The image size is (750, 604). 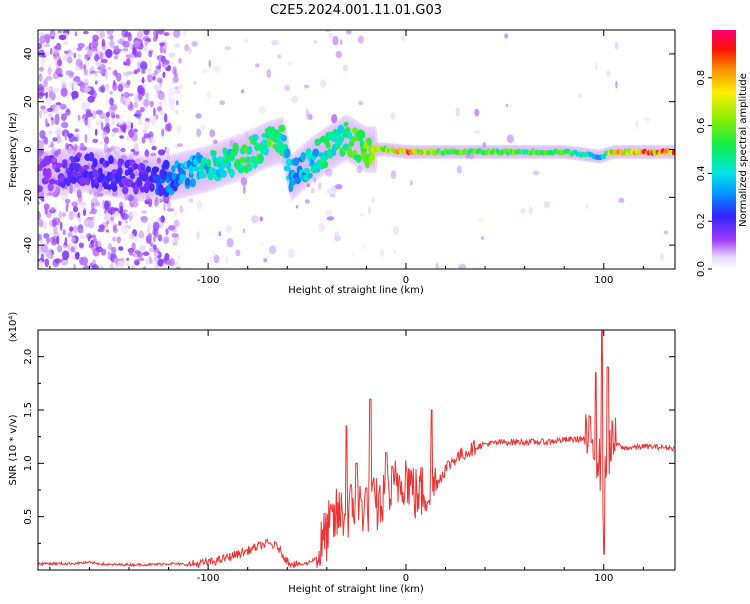 What do you see at coordinates (13, 327) in the screenshot?
I see `snr-scale-label: (x10⁴)` at bounding box center [13, 327].